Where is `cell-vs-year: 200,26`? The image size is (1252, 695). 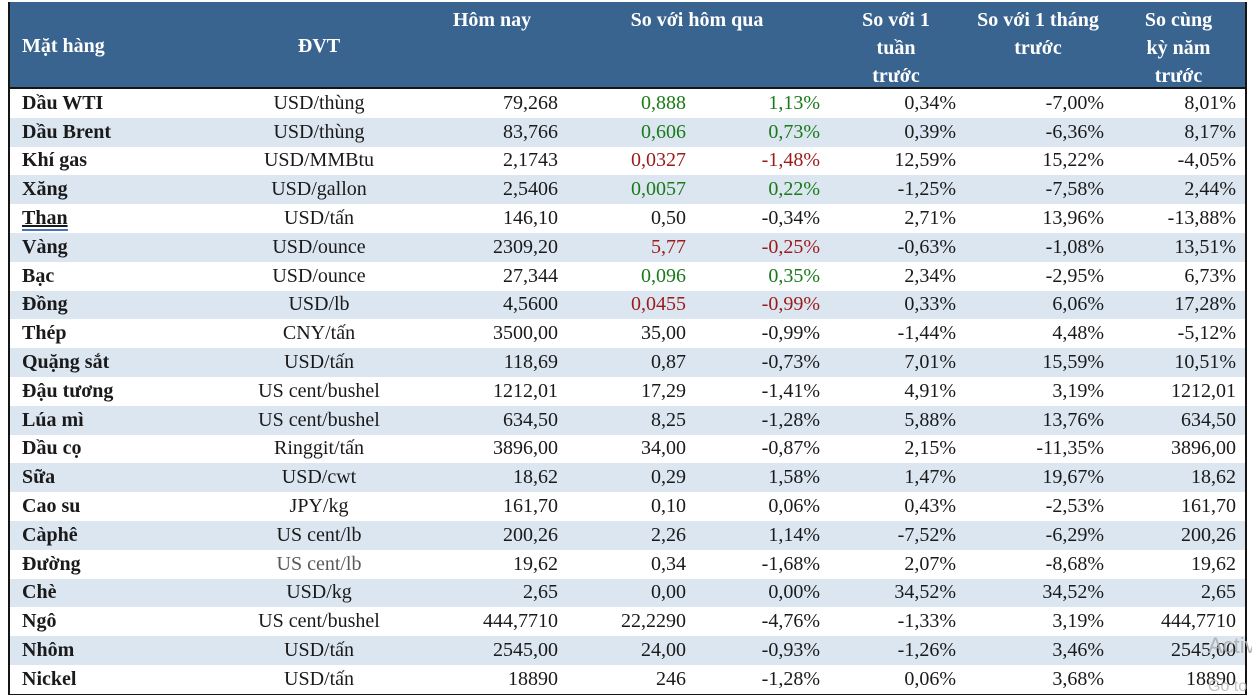
cell-vs-year: 200,26 is located at coordinates (1208, 534).